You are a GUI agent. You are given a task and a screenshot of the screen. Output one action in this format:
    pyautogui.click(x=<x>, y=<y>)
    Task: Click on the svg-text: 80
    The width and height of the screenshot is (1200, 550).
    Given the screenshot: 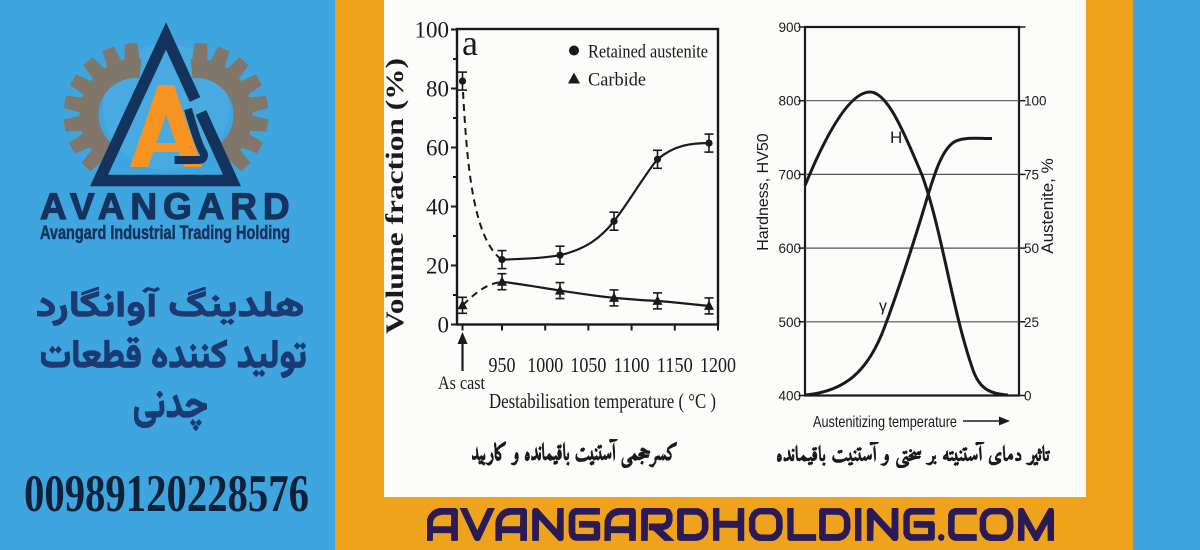 What is the action you would take?
    pyautogui.click(x=437, y=89)
    